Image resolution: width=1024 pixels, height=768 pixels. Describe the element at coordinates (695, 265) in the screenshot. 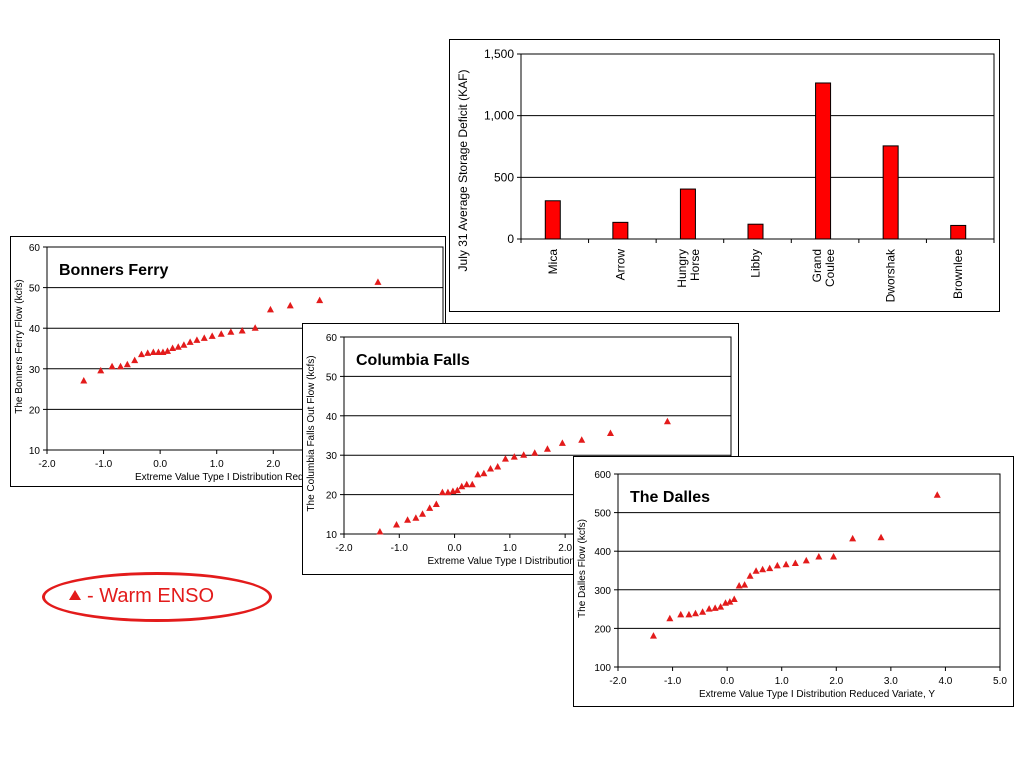

I see `x-category-label-line: Horse` at that location.